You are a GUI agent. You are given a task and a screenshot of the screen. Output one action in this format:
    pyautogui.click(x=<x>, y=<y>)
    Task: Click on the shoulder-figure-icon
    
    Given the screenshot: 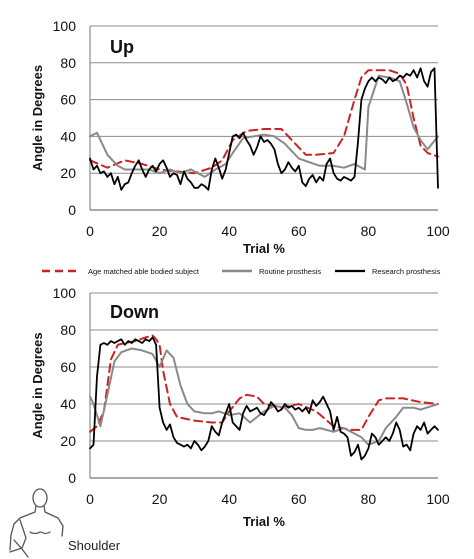 What is the action you would take?
    pyautogui.click(x=36, y=523)
    